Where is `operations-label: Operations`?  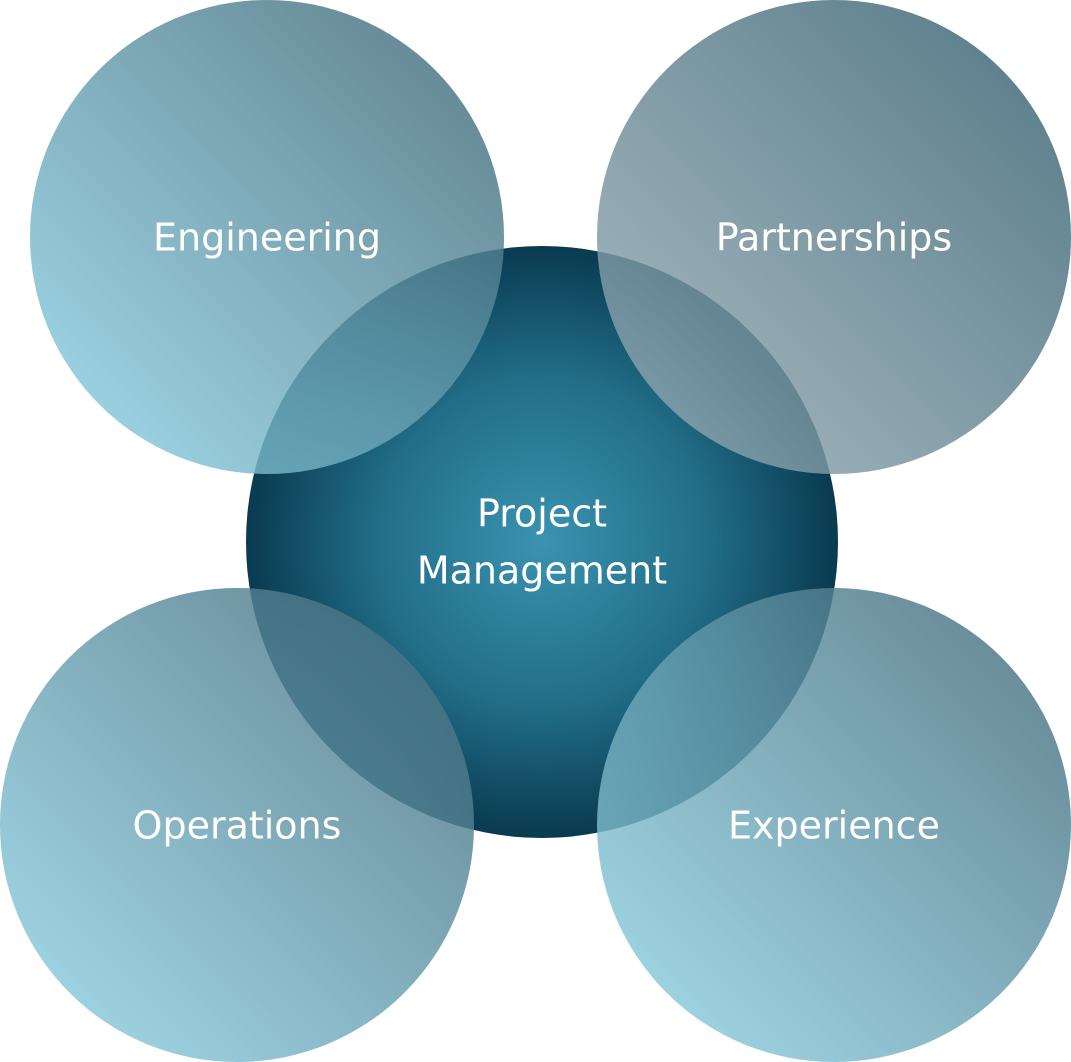 operations-label: Operations is located at coordinates (237, 826).